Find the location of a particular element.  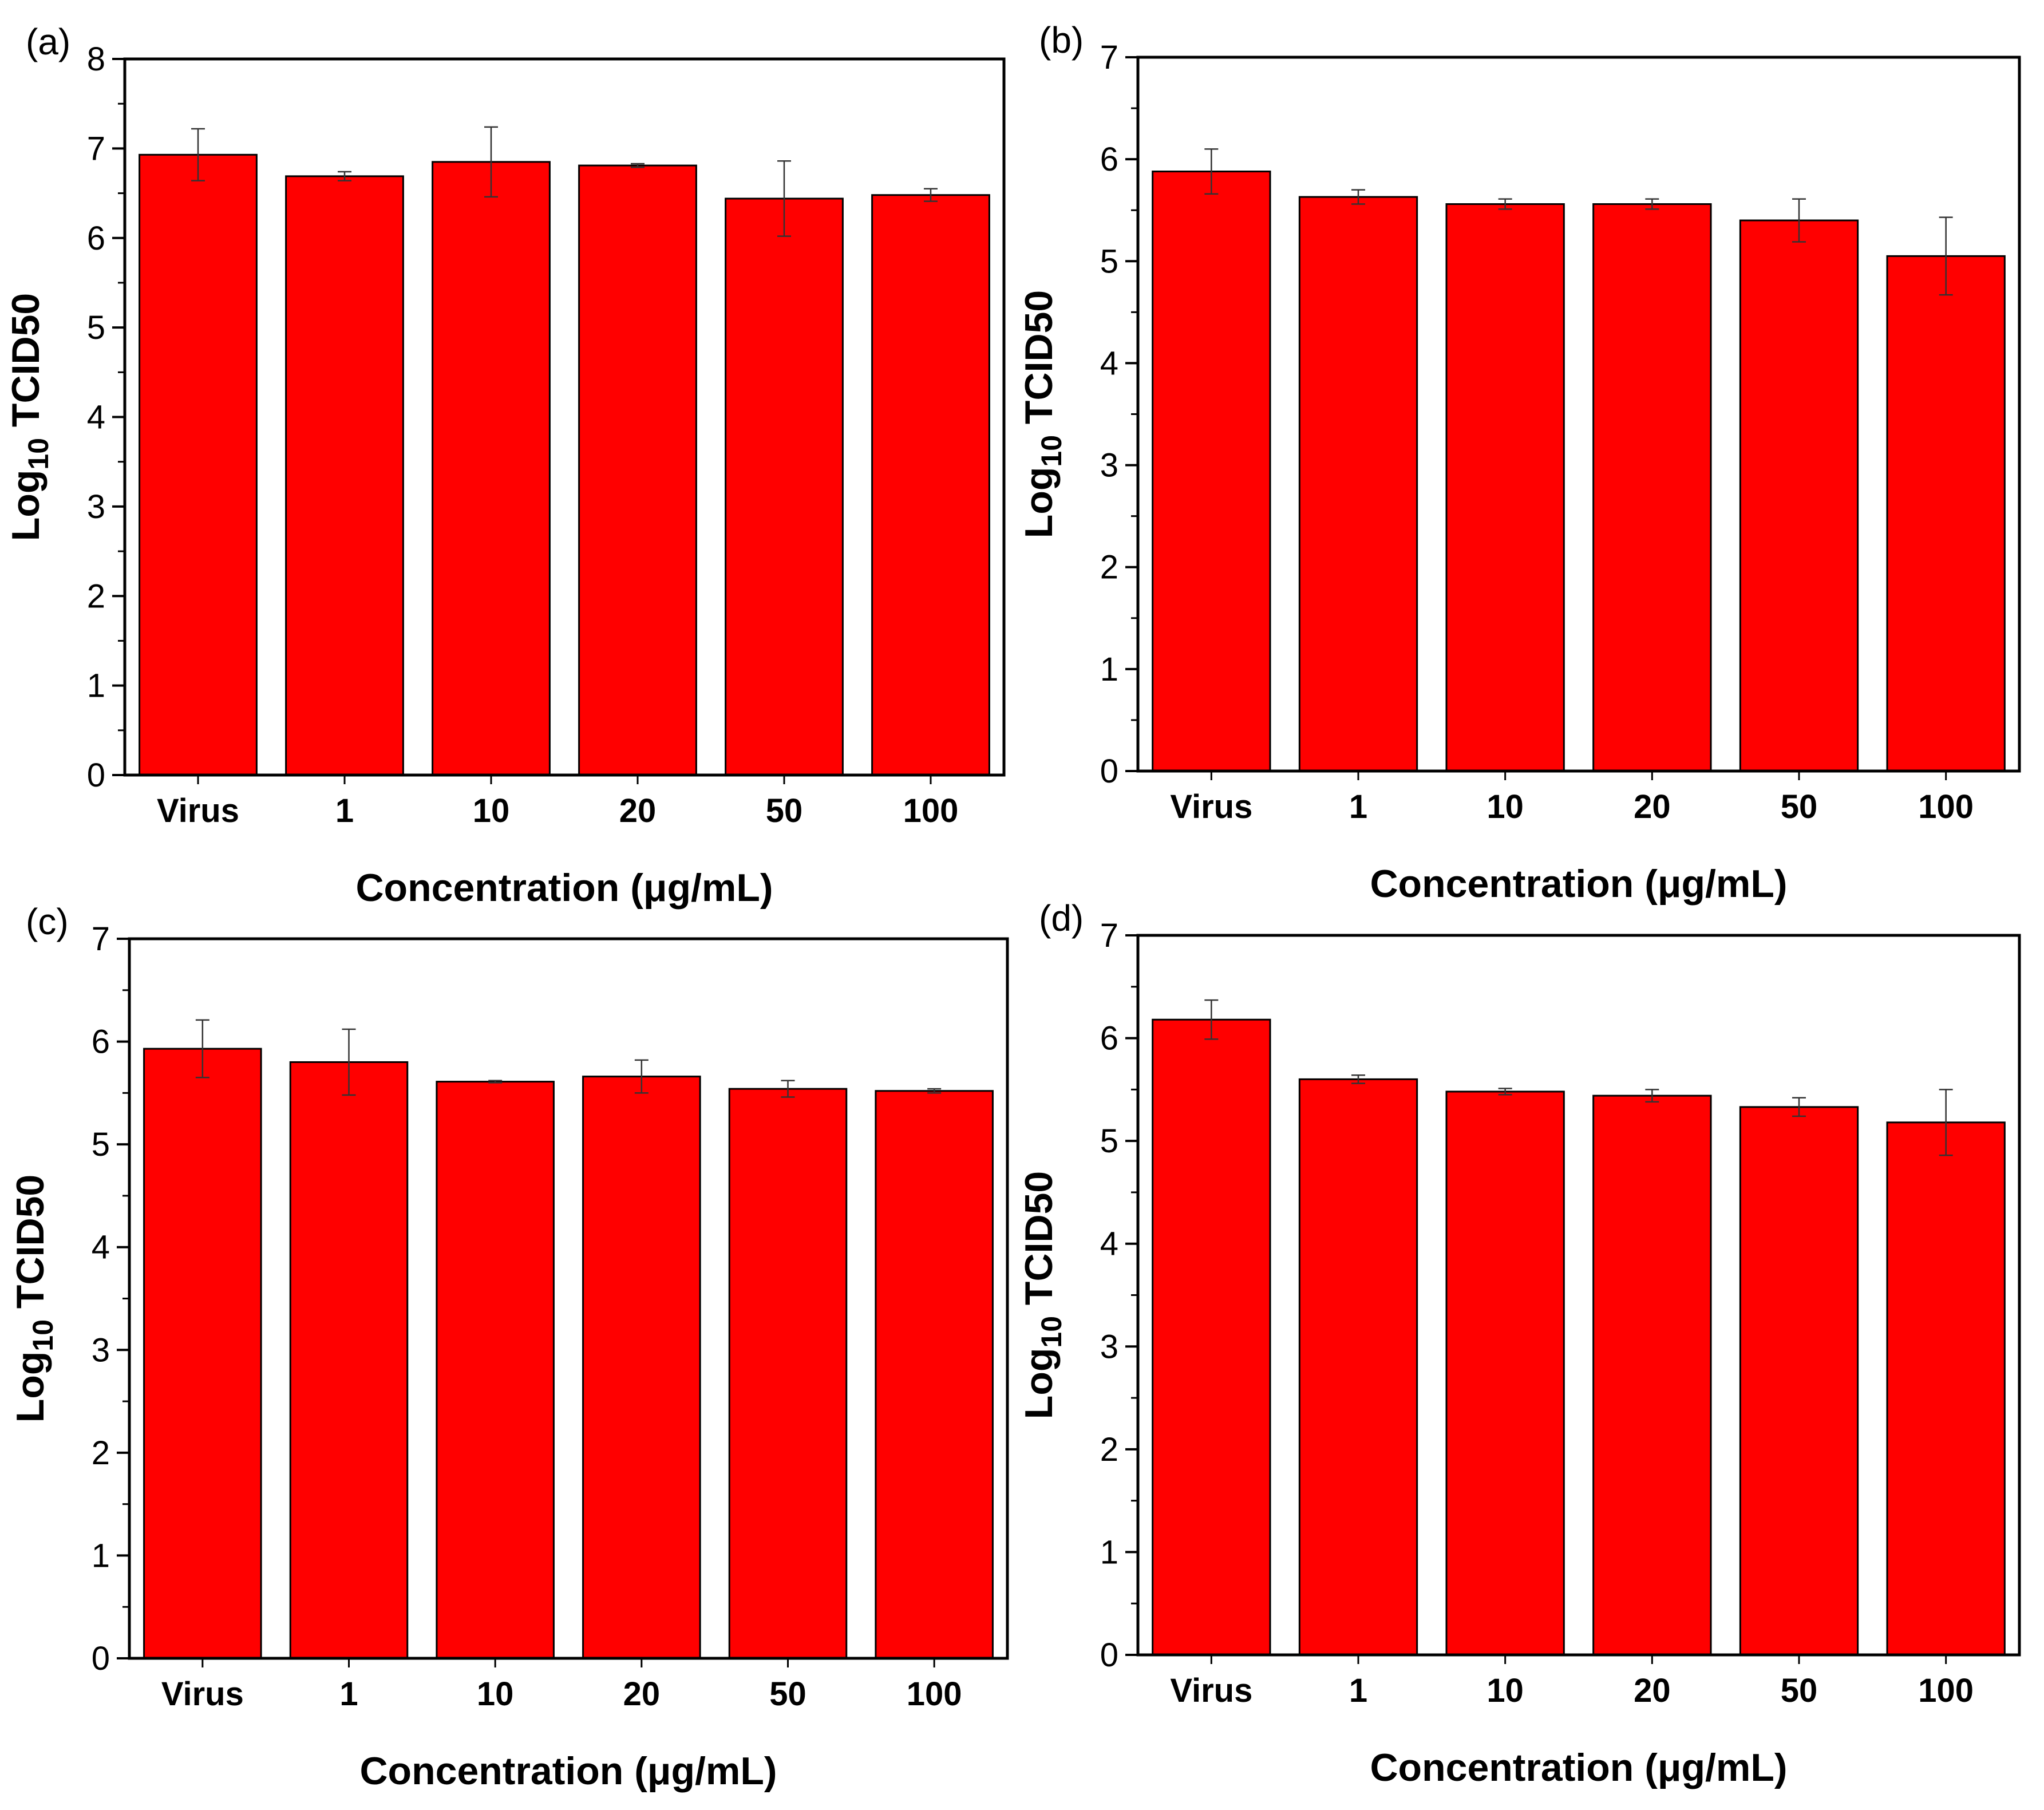

panel-label: (b) is located at coordinates (1061, 40).